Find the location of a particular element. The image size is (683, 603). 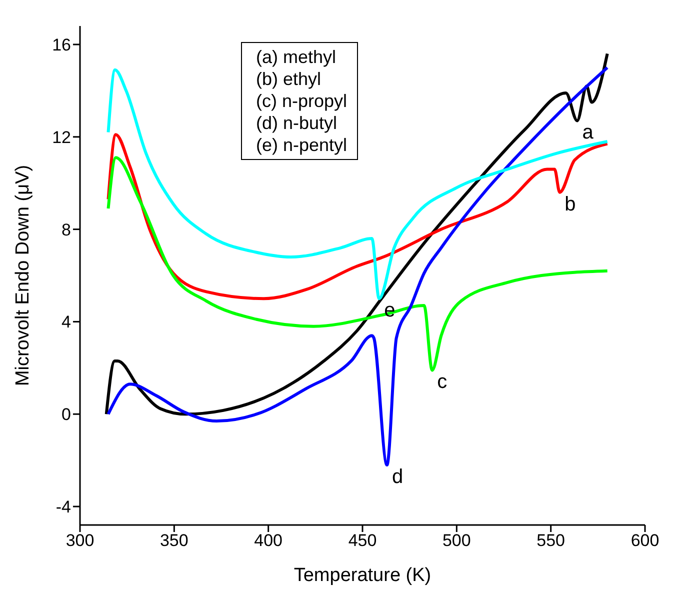

y-tick-label: 12 is located at coordinates (61, 137).